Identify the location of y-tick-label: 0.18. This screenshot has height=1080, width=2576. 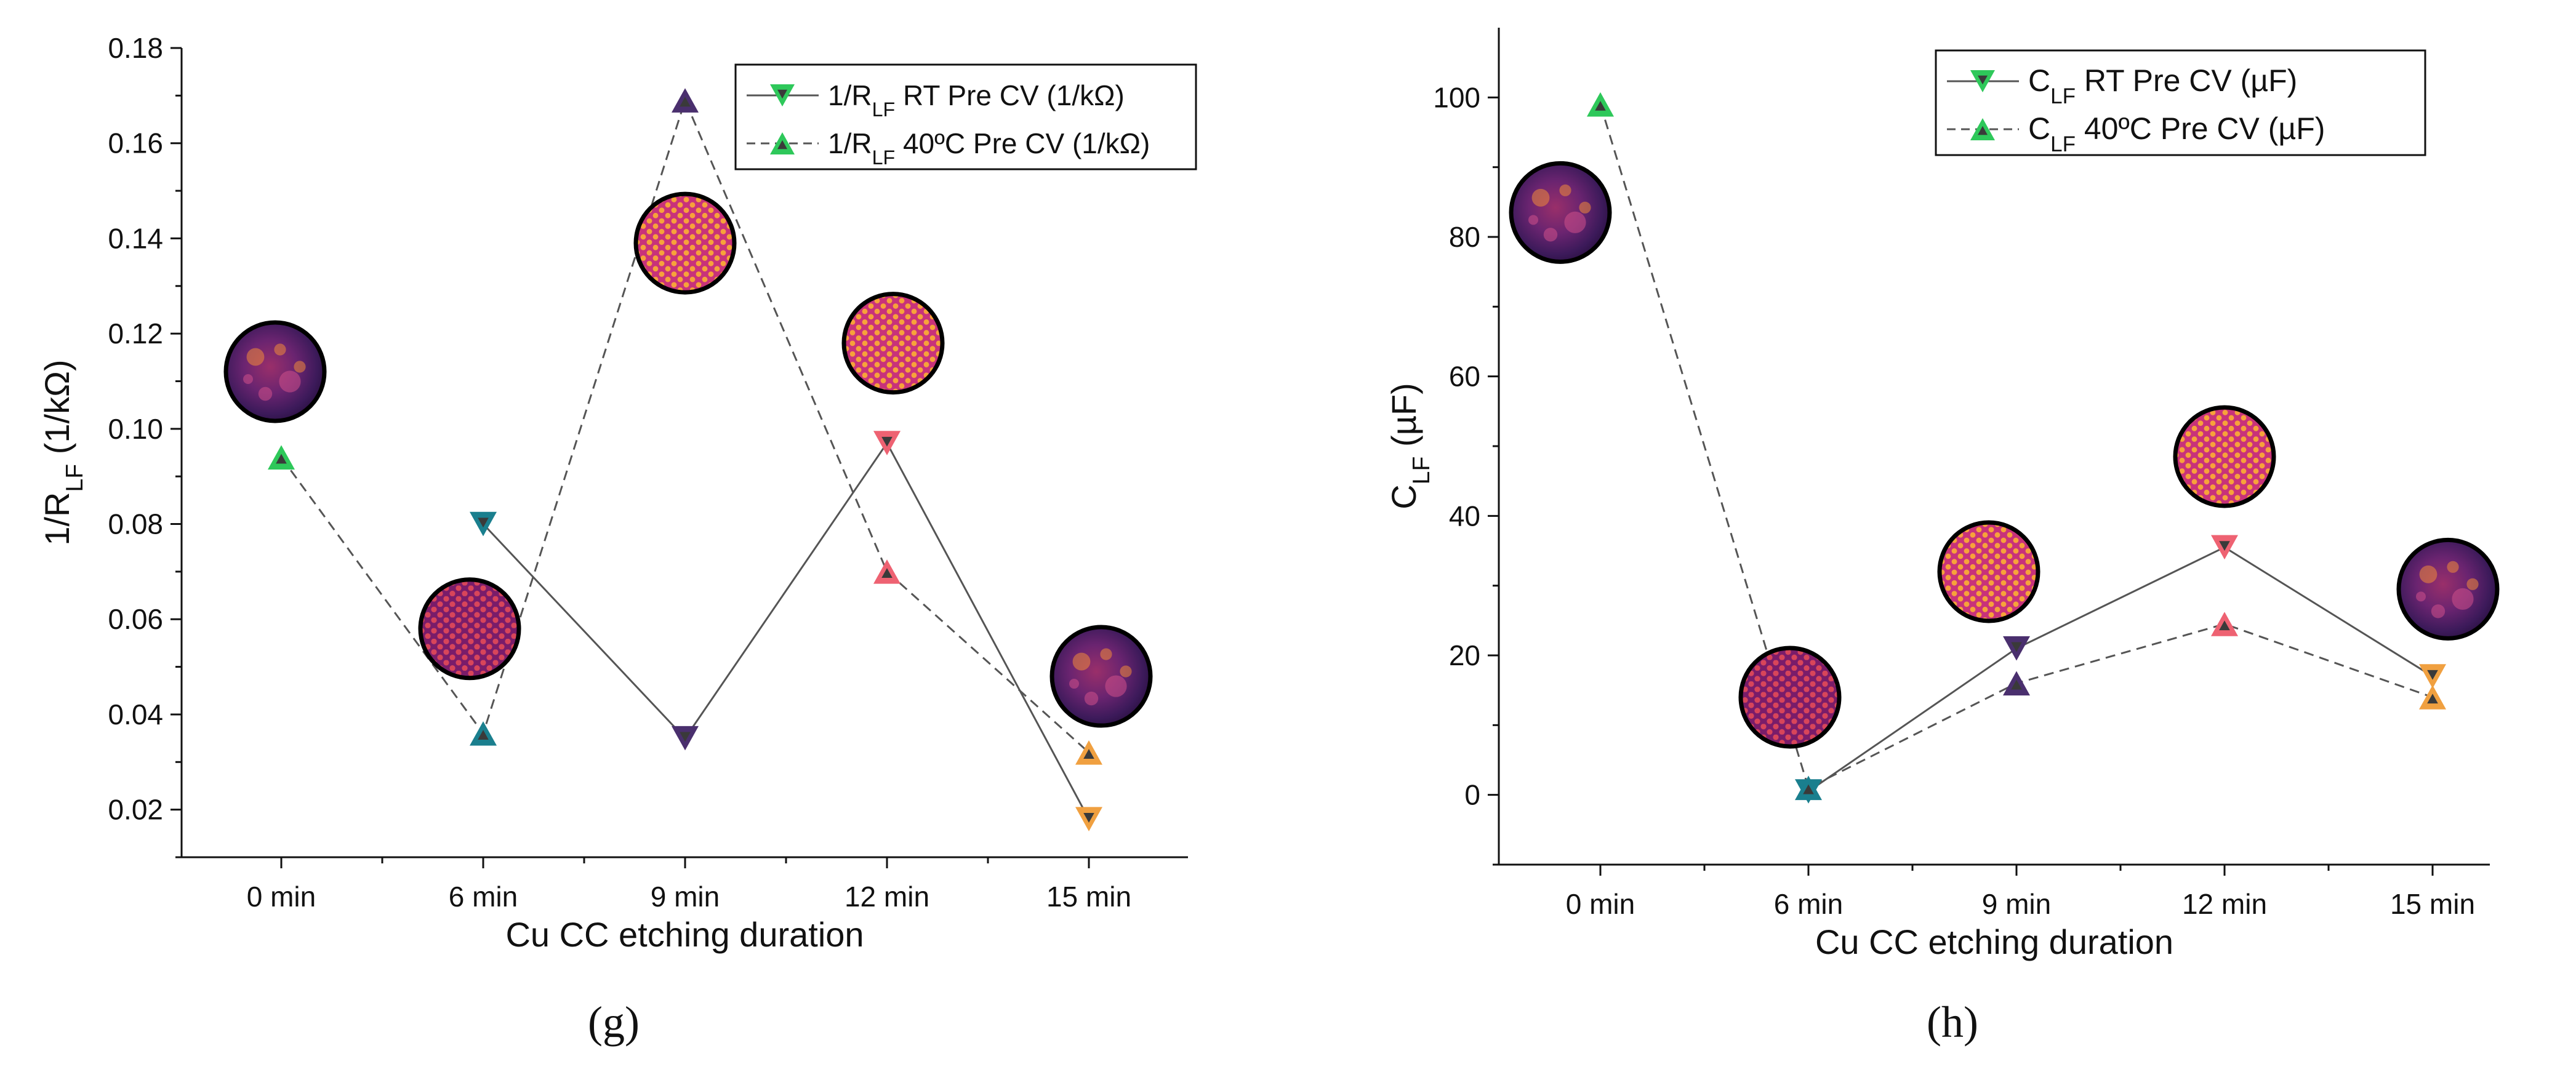
(135, 48).